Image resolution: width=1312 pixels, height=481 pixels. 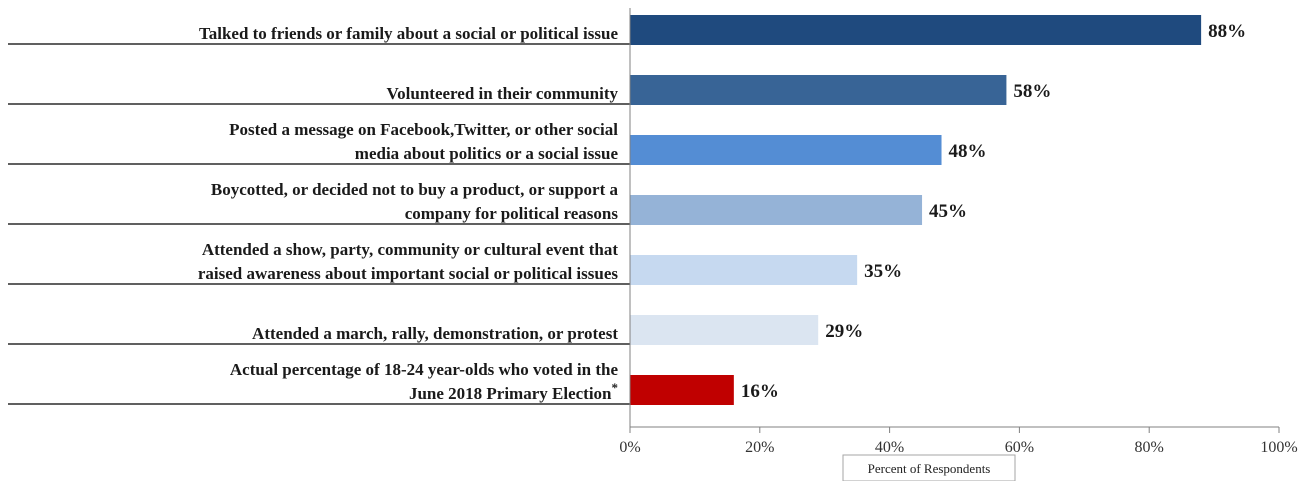 I want to click on x-tick-label: 40%, so click(x=889, y=447).